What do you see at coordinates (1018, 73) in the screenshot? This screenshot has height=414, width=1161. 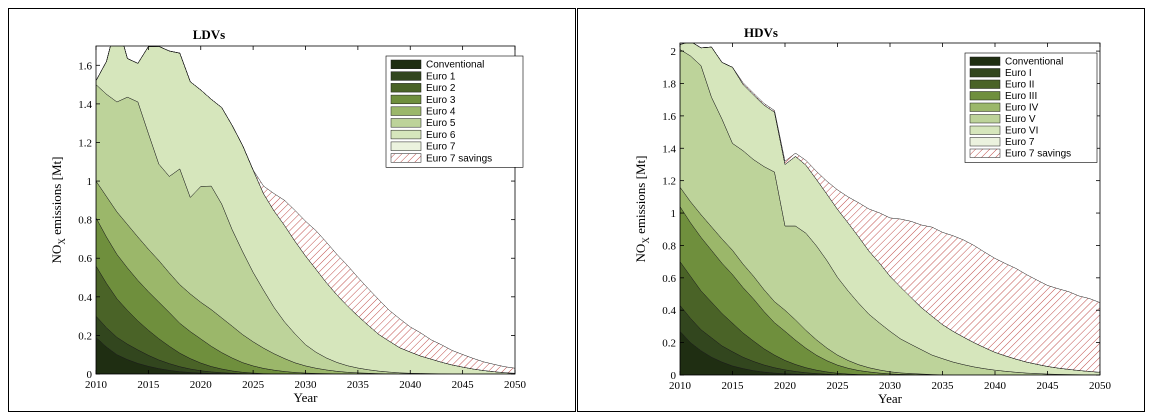 I see `hdv-legend-label-euro-i: Euro I` at bounding box center [1018, 73].